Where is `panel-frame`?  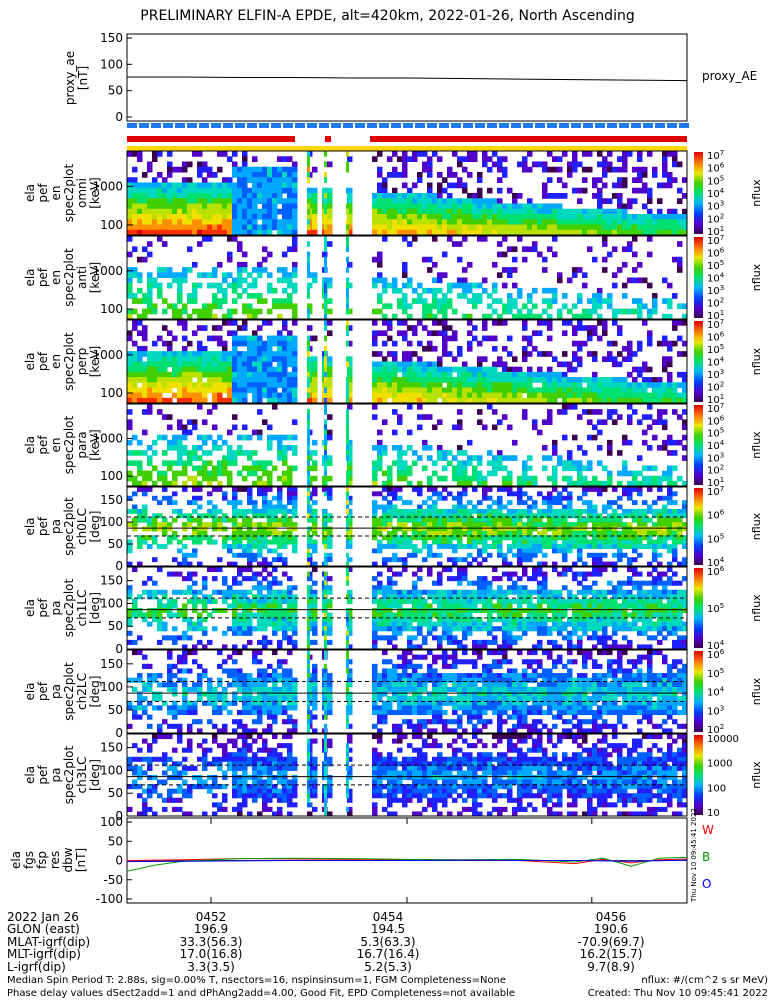 panel-frame is located at coordinates (407, 526).